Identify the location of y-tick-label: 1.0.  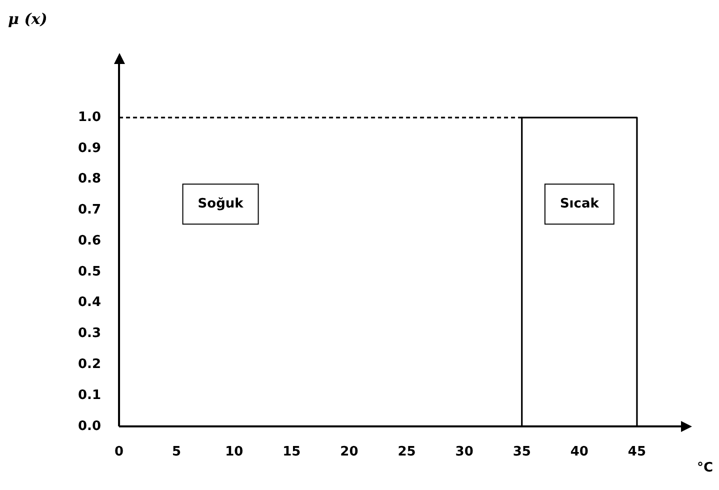
(90, 117).